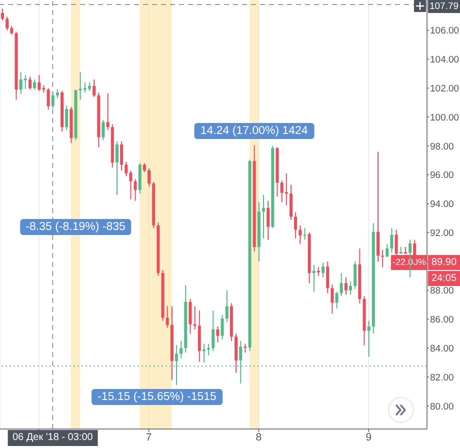  Describe the element at coordinates (442, 233) in the screenshot. I see `y-tick-label: 92.00` at that location.